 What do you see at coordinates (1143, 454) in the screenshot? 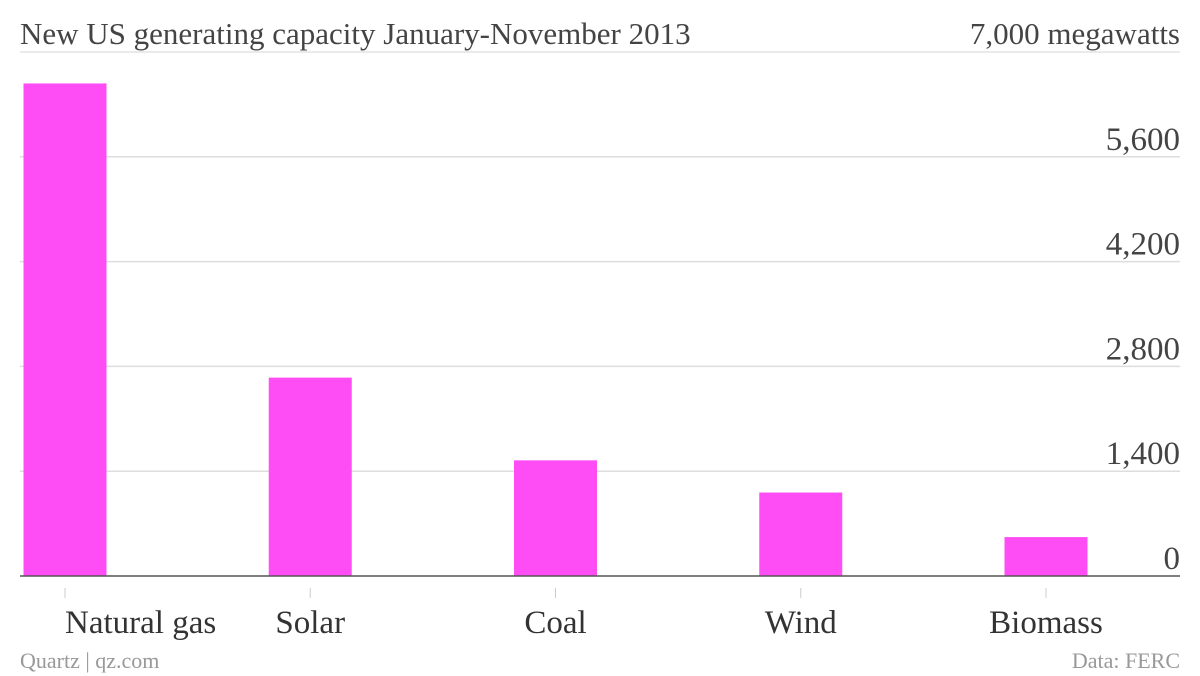
I see `y-tick-label: 1,400` at bounding box center [1143, 454].